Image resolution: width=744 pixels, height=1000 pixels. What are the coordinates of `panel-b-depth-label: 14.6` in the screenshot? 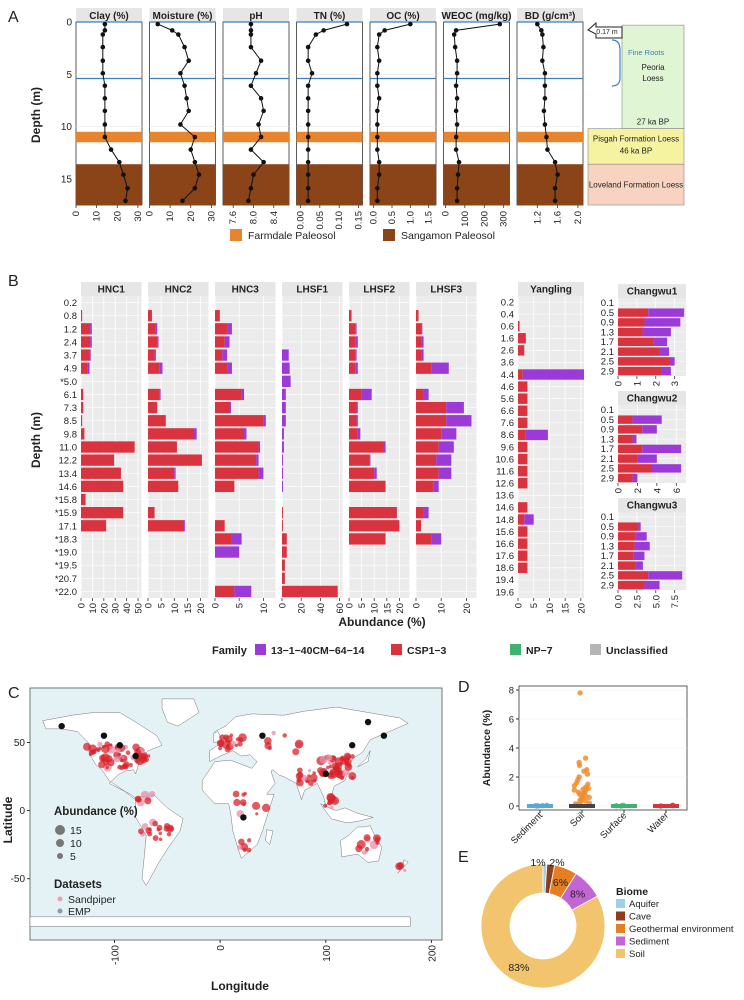 It's located at (68, 487).